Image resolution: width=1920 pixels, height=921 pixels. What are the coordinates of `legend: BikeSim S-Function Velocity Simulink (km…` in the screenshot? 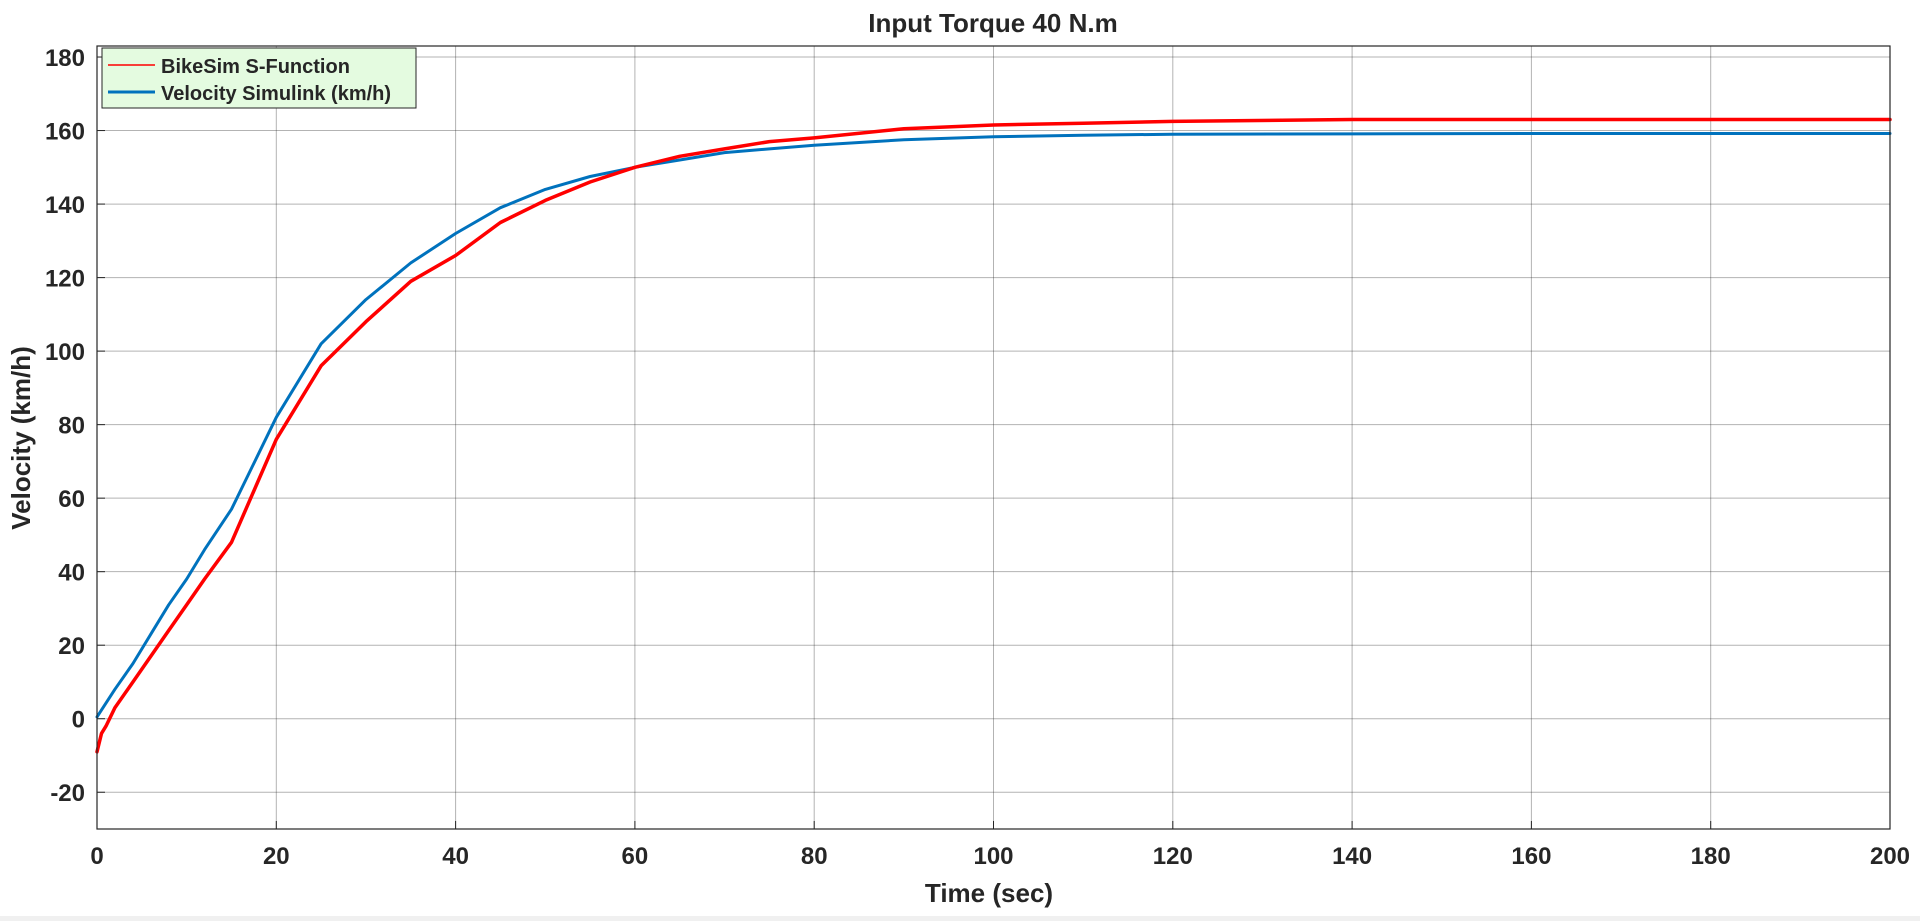 It's located at (259, 78).